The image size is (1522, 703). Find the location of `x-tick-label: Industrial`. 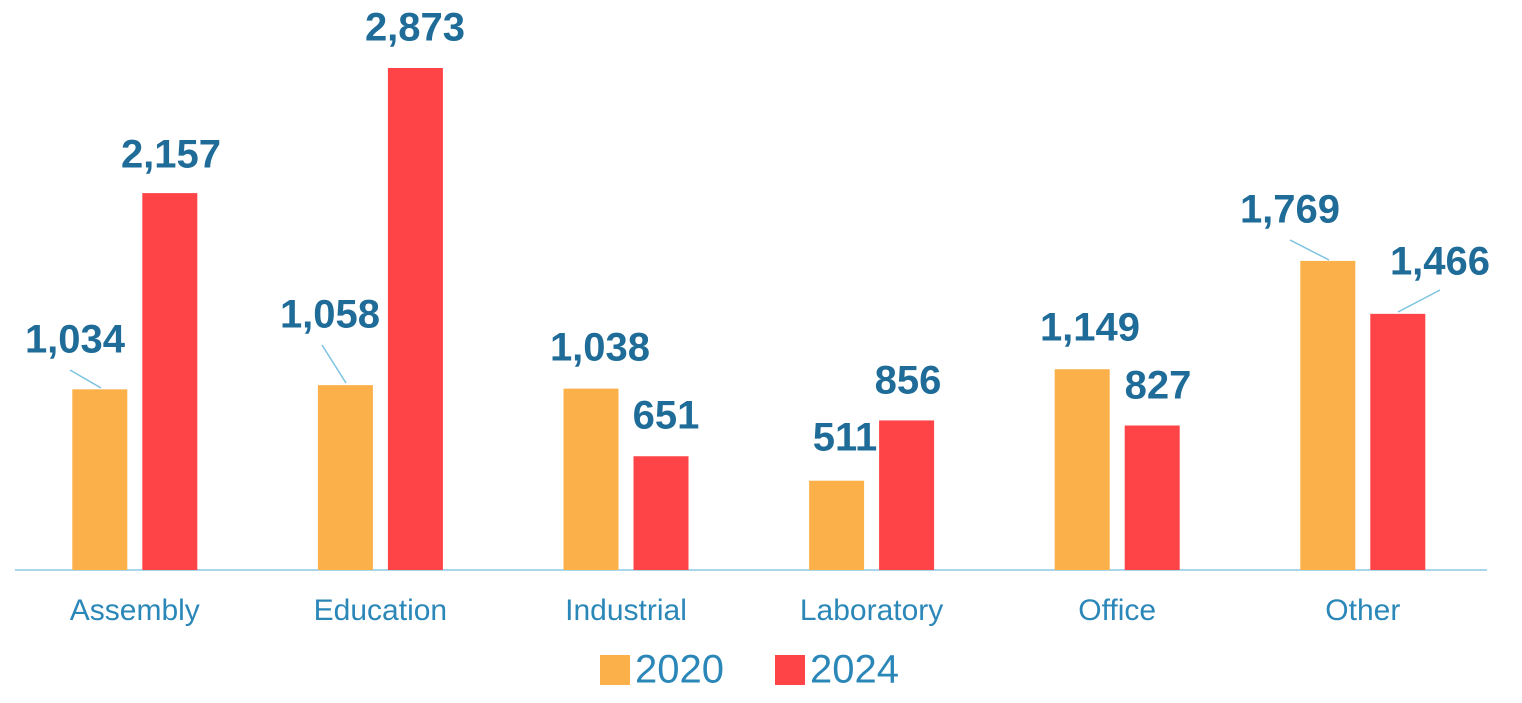

x-tick-label: Industrial is located at coordinates (626, 610).